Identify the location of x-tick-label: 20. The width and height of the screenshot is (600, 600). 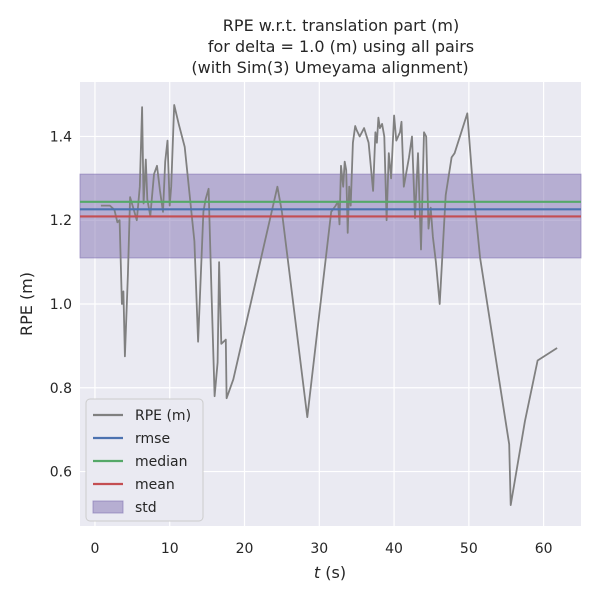
(245, 549).